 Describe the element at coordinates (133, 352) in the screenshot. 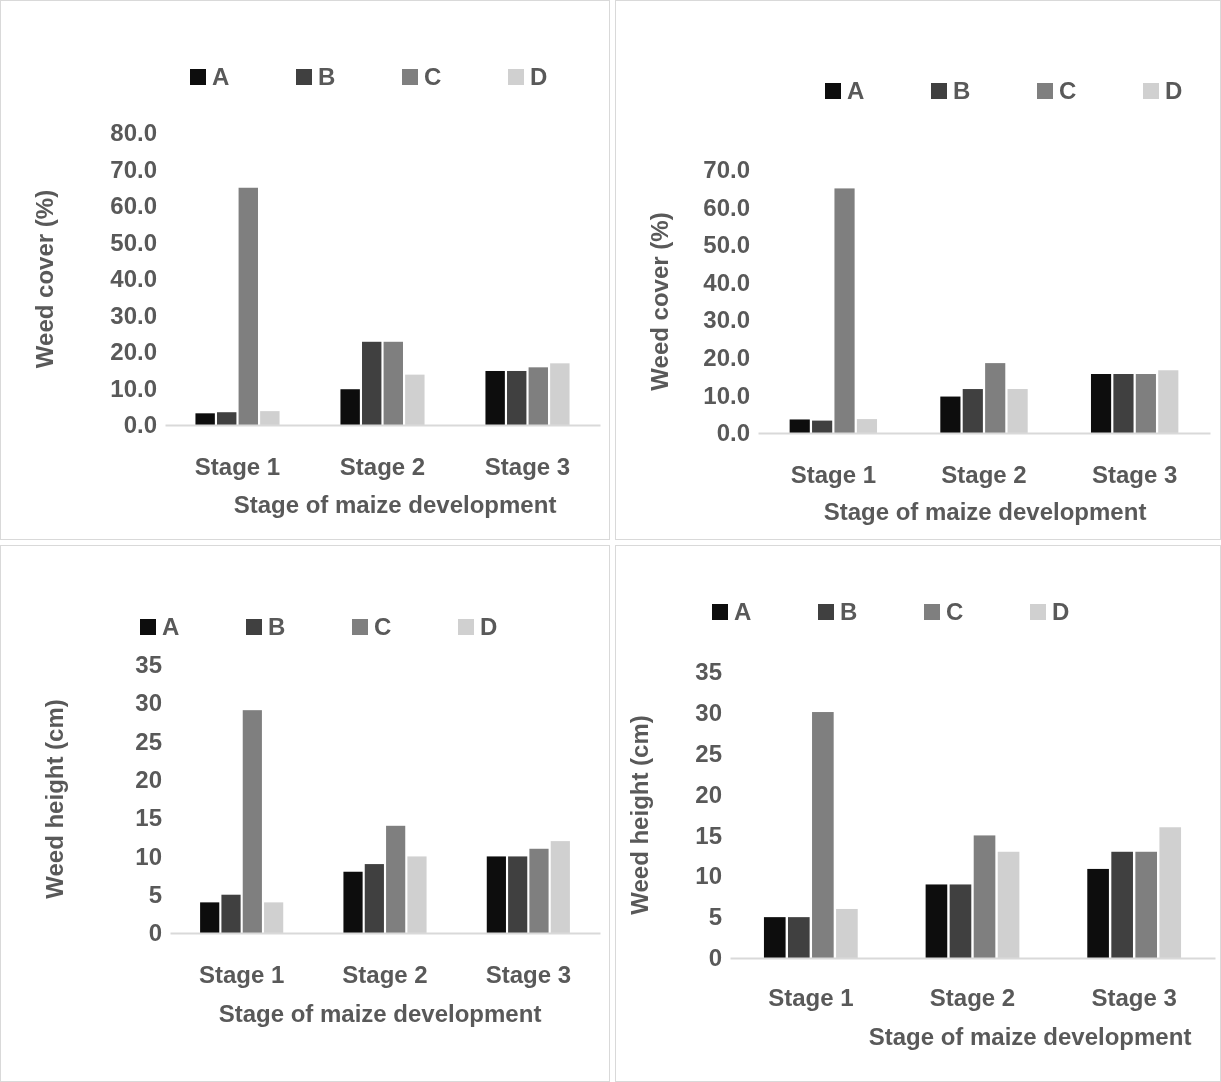

I see `y-tick-label: 20.0` at that location.